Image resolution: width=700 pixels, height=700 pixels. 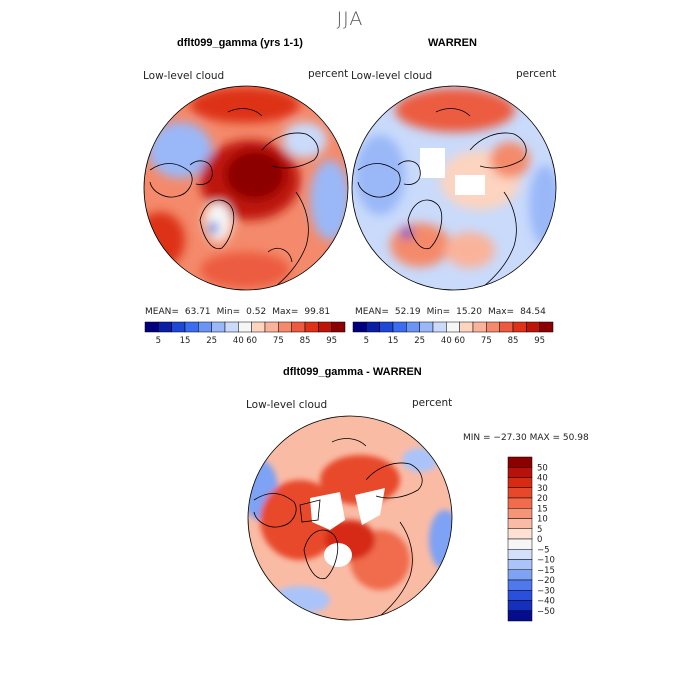 I want to click on map1-coastlines, so click(x=234, y=198).